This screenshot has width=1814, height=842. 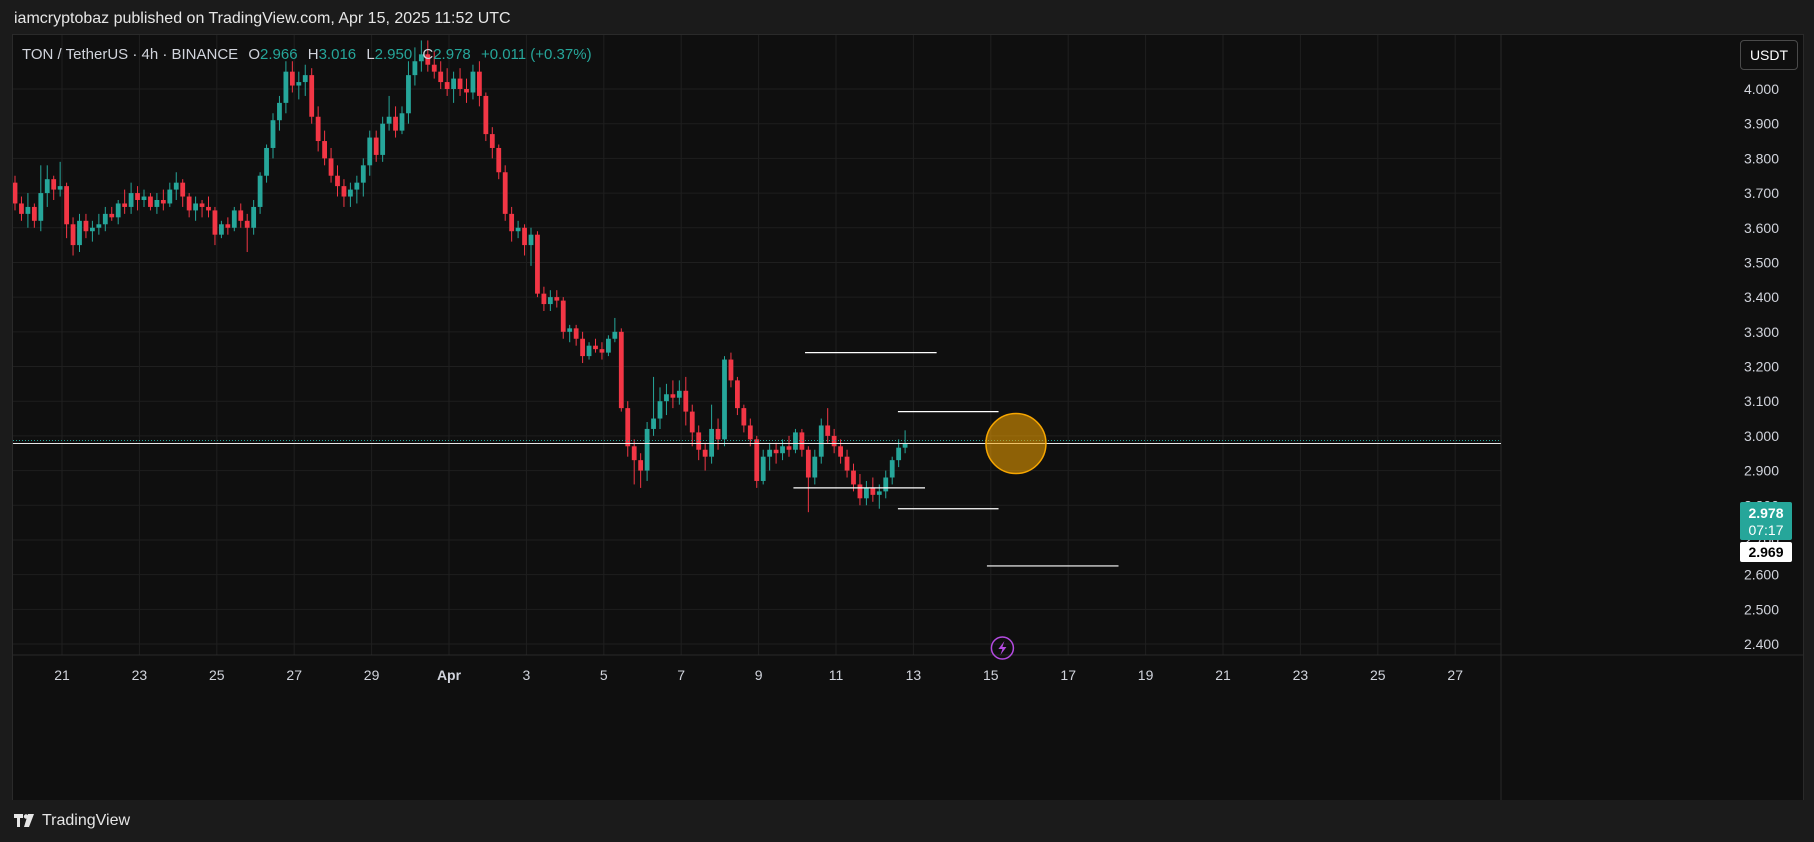 I want to click on y-tick-label: 2.400, so click(x=1761, y=644).